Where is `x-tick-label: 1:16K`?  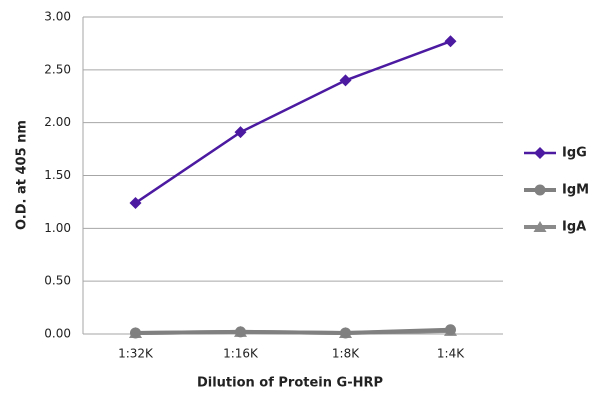
x-tick-label: 1:16K is located at coordinates (241, 354).